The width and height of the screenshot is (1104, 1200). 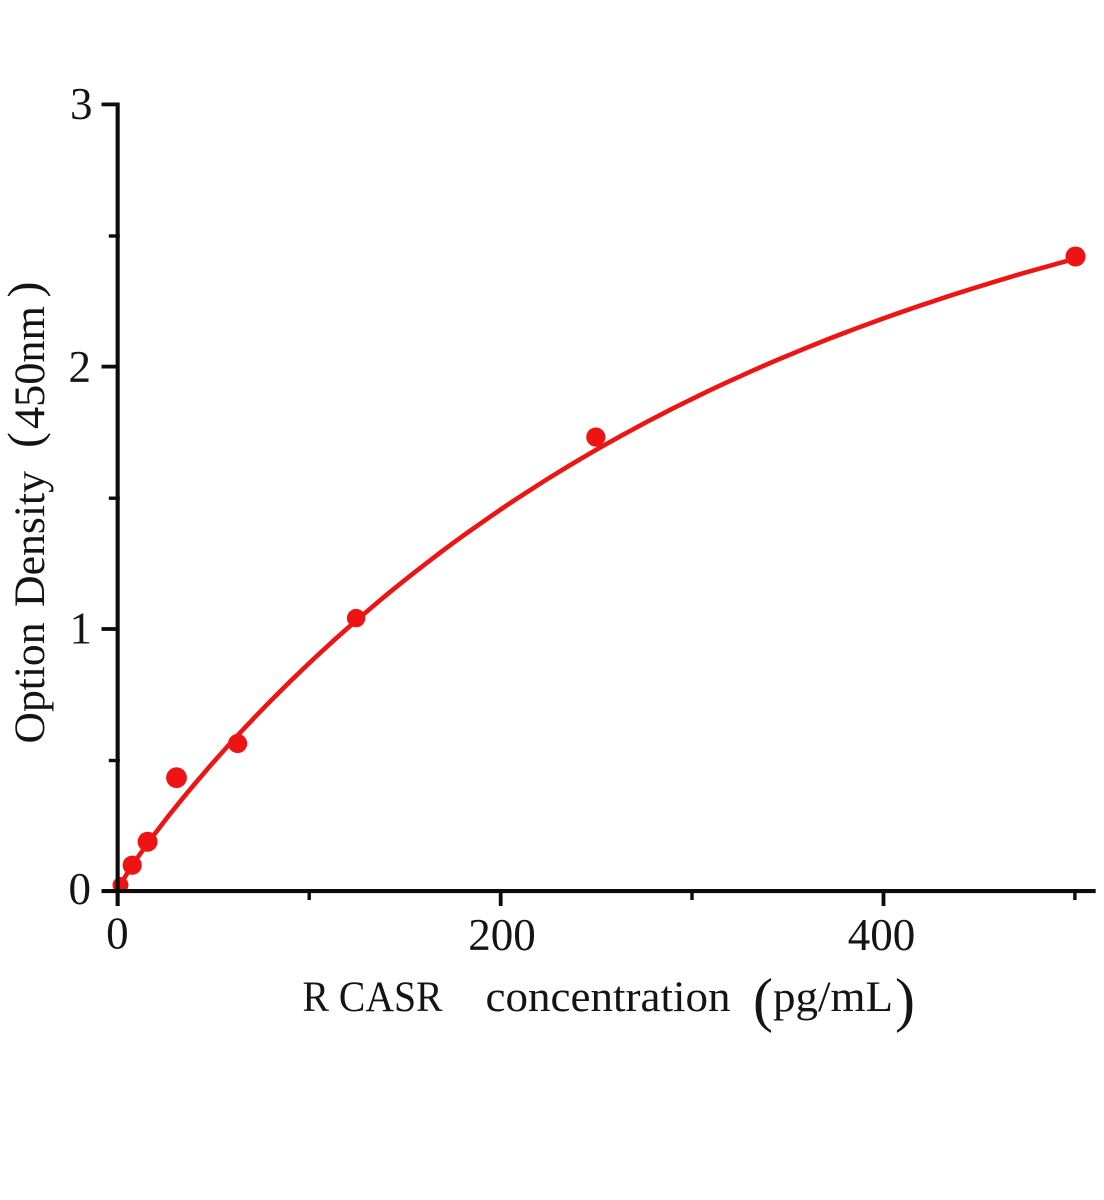 What do you see at coordinates (30, 683) in the screenshot?
I see `svg-text: Option` at bounding box center [30, 683].